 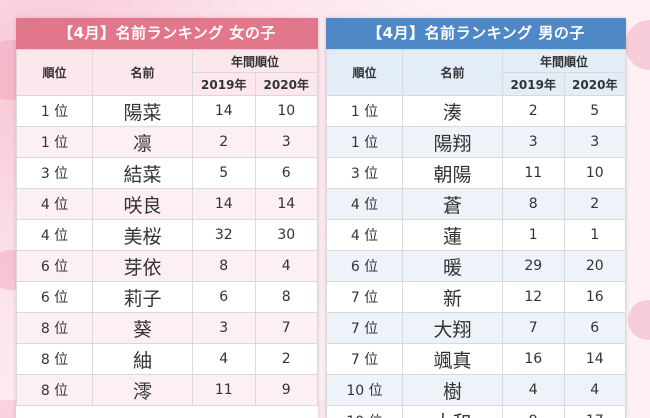 I want to click on name-cell: 陽翔, so click(x=453, y=142).